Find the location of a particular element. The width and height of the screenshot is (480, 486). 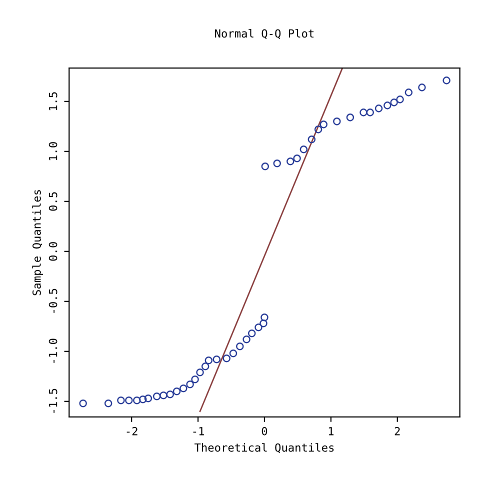

x-tick-label: 2 is located at coordinates (397, 431).